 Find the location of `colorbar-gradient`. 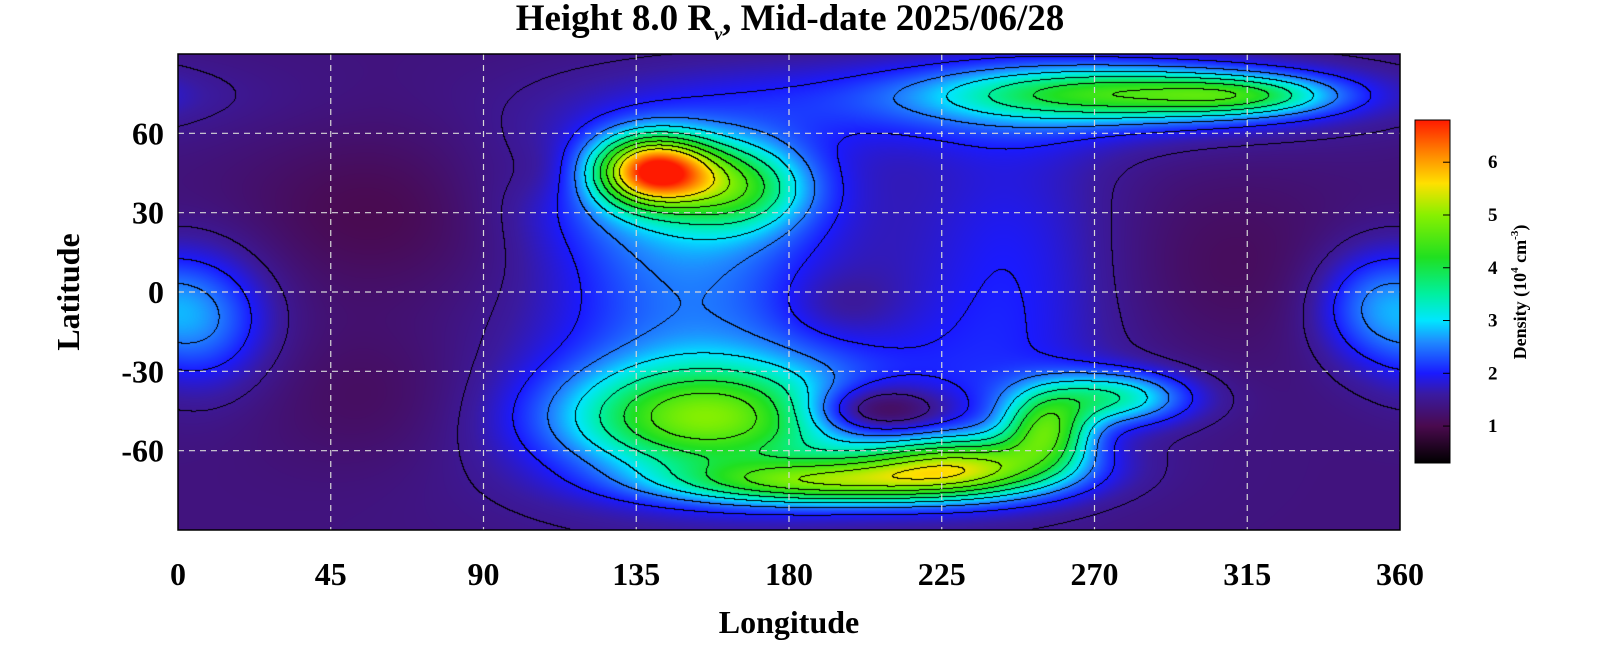

colorbar-gradient is located at coordinates (1432, 291).